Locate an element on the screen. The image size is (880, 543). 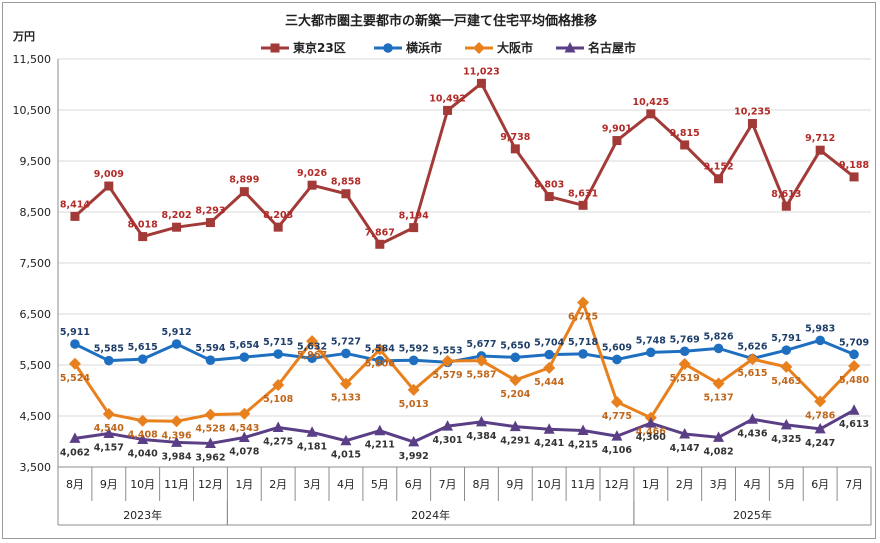
x-tick-label: 2月 is located at coordinates (685, 484).